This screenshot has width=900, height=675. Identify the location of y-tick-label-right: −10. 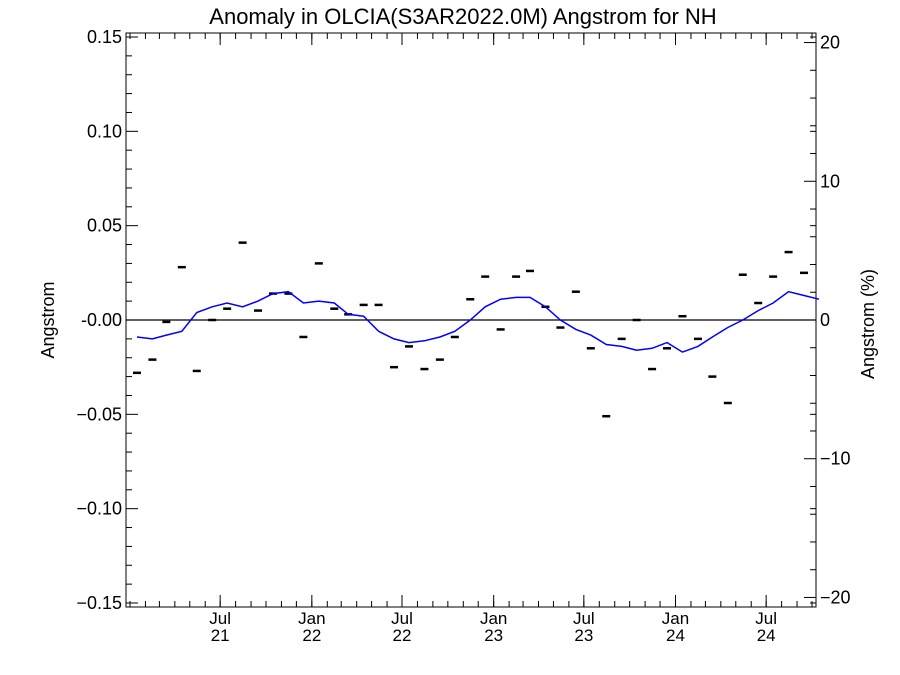
(835, 459).